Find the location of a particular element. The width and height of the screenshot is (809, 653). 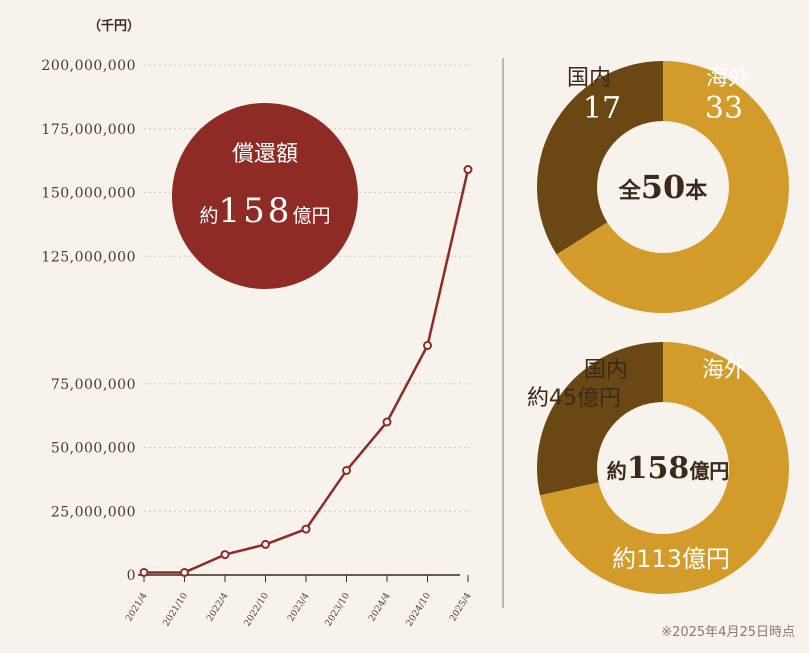

y-tick-label: 125,000,000 is located at coordinates (88, 257).